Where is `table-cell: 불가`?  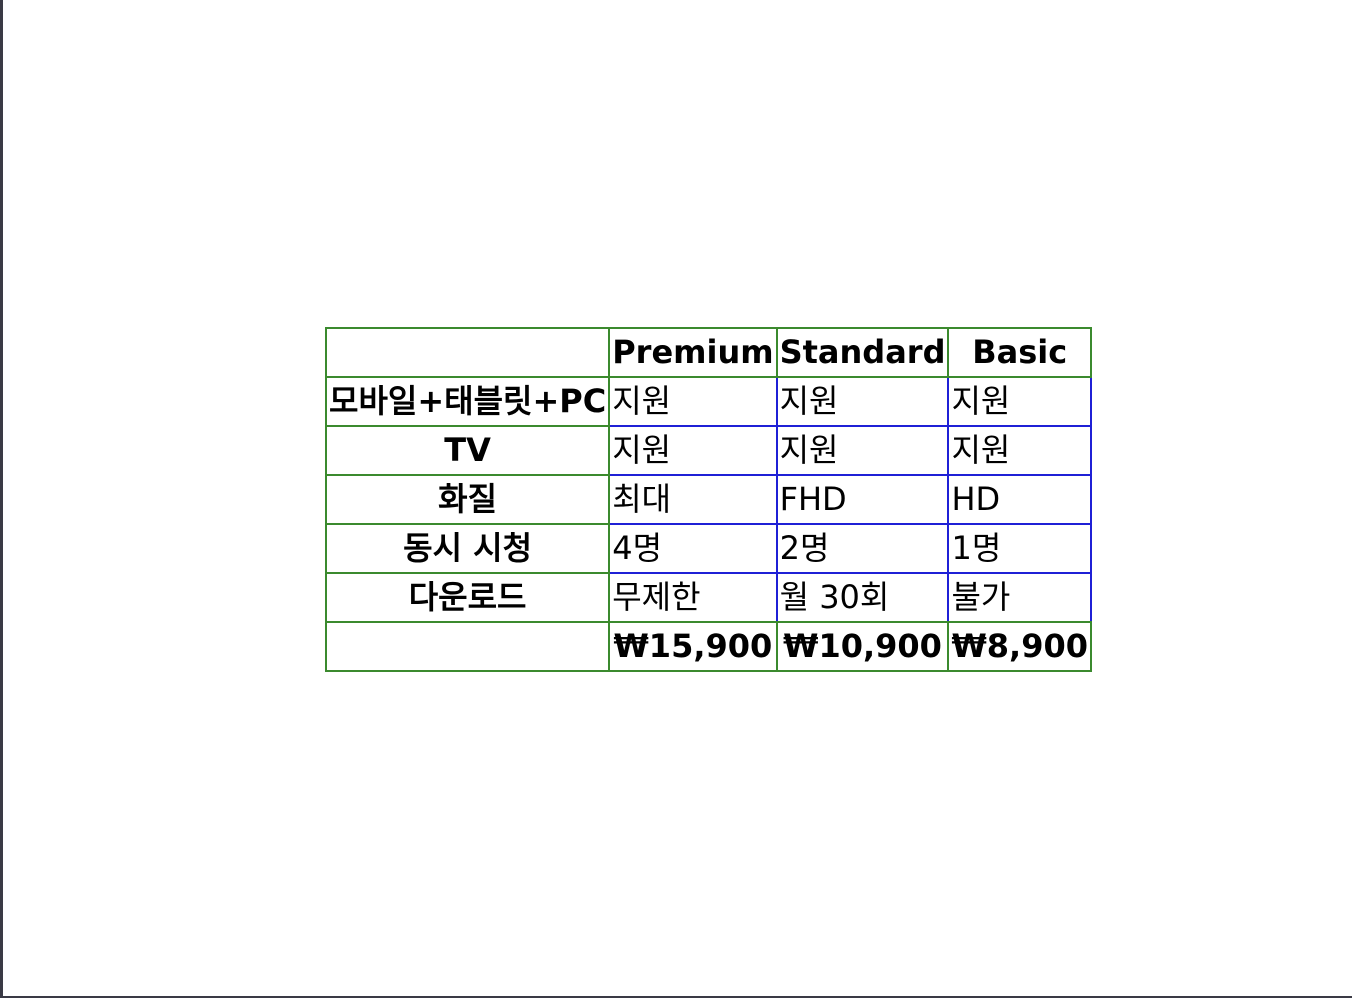
table-cell: 불가 is located at coordinates (1019, 597).